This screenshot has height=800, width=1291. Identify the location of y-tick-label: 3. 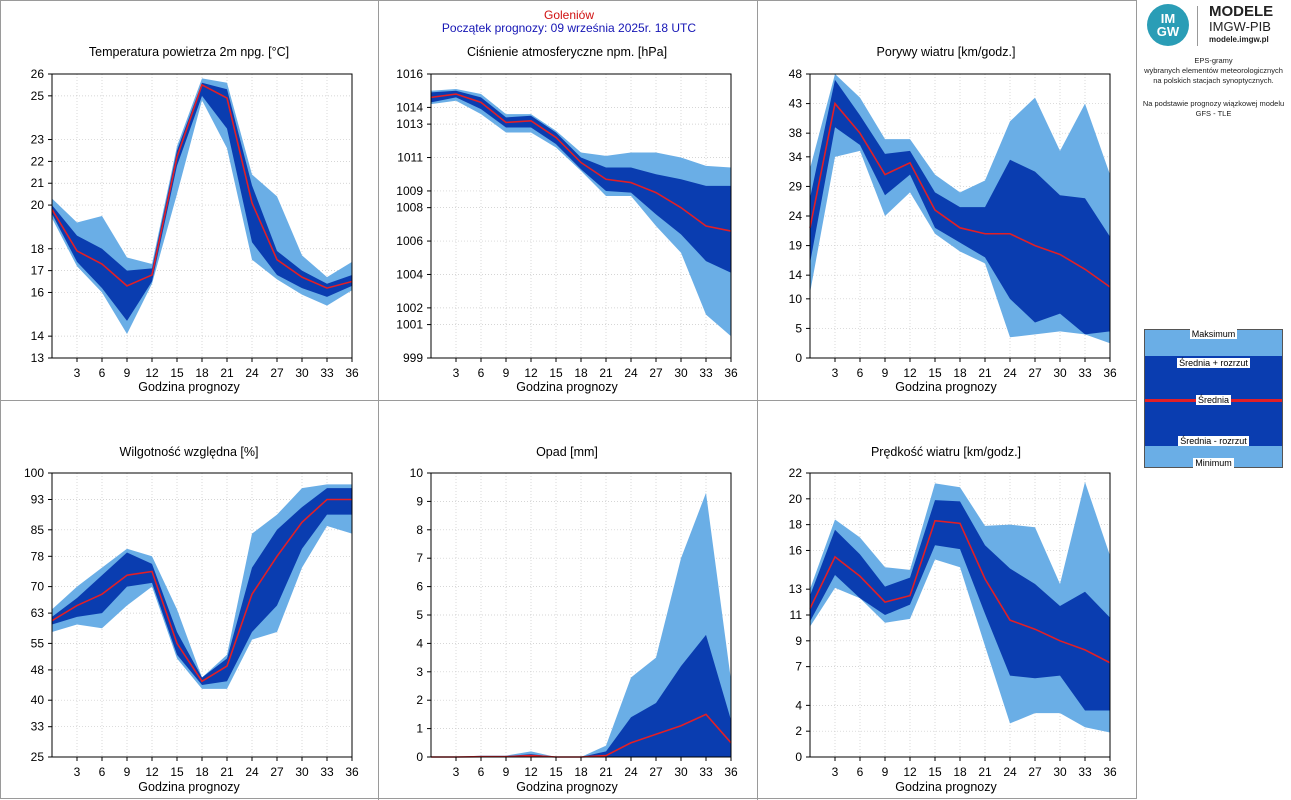
(419, 672).